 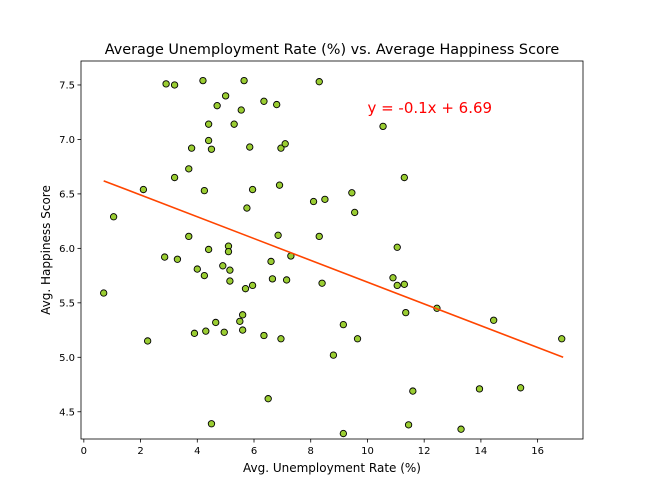 What do you see at coordinates (311, 451) in the screenshot?
I see `x-tick-label: 8` at bounding box center [311, 451].